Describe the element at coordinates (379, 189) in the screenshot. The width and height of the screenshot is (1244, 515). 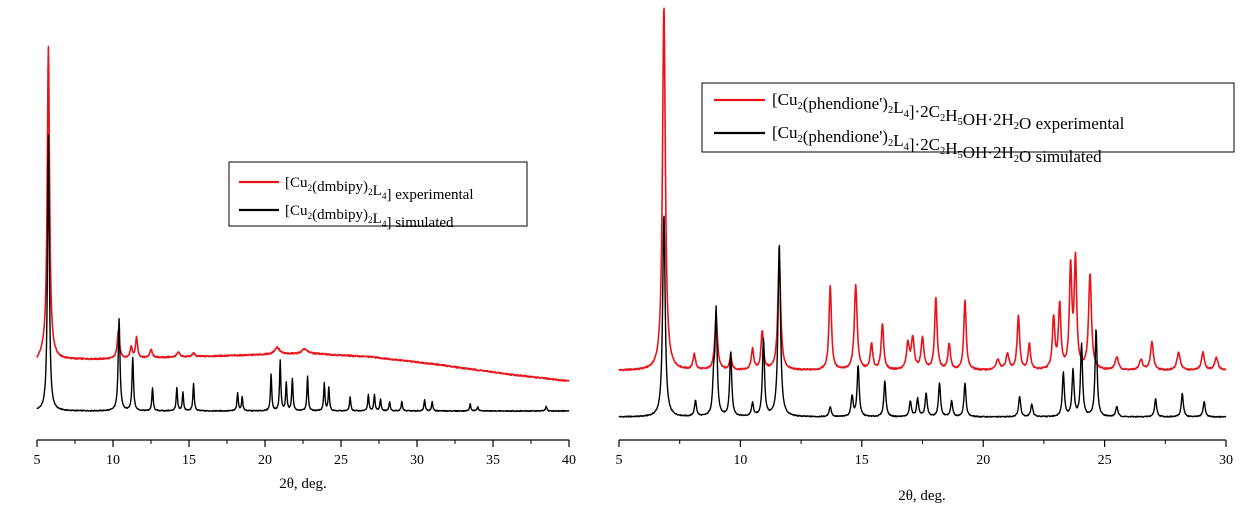
I see `legend-label-experimental: [Cu2(dmbipy)2L4] experimental` at that location.